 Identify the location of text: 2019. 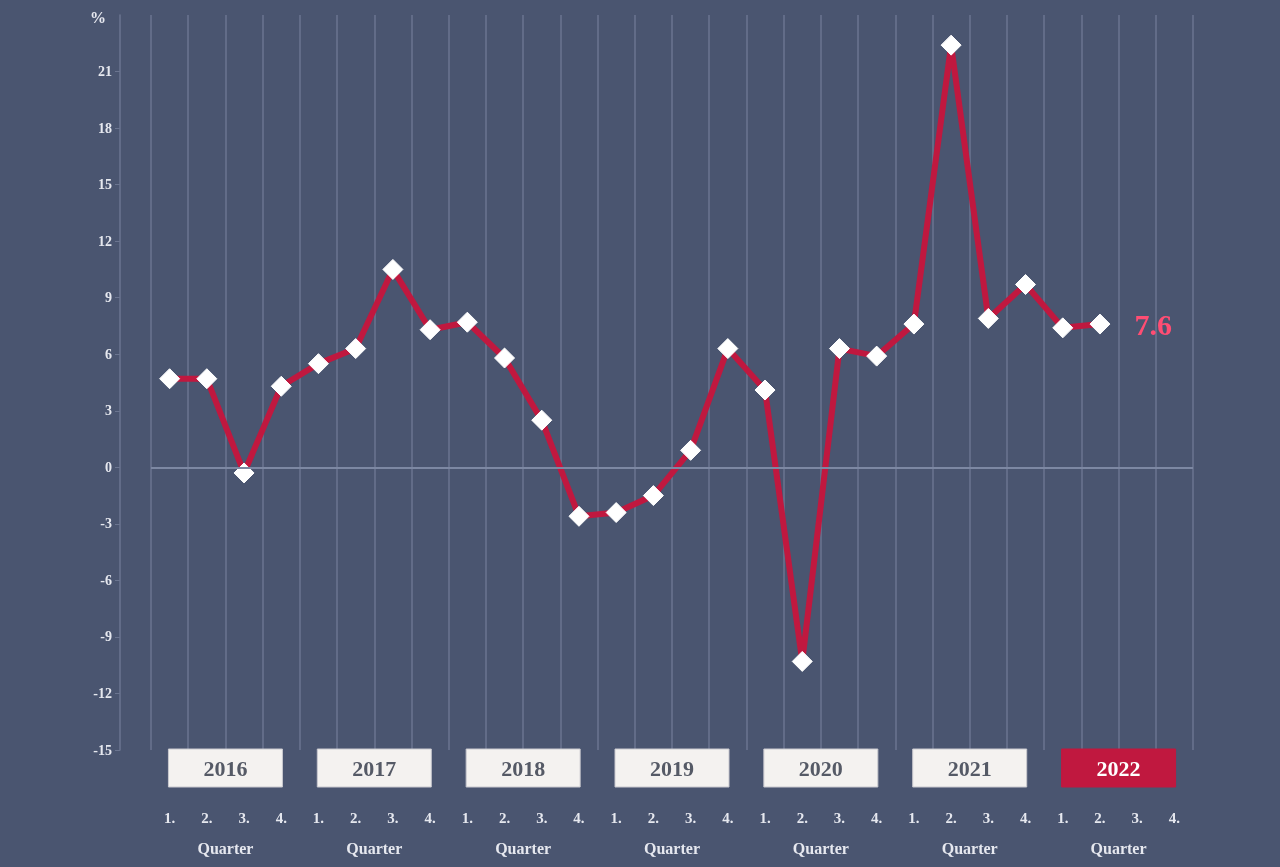
(672, 768).